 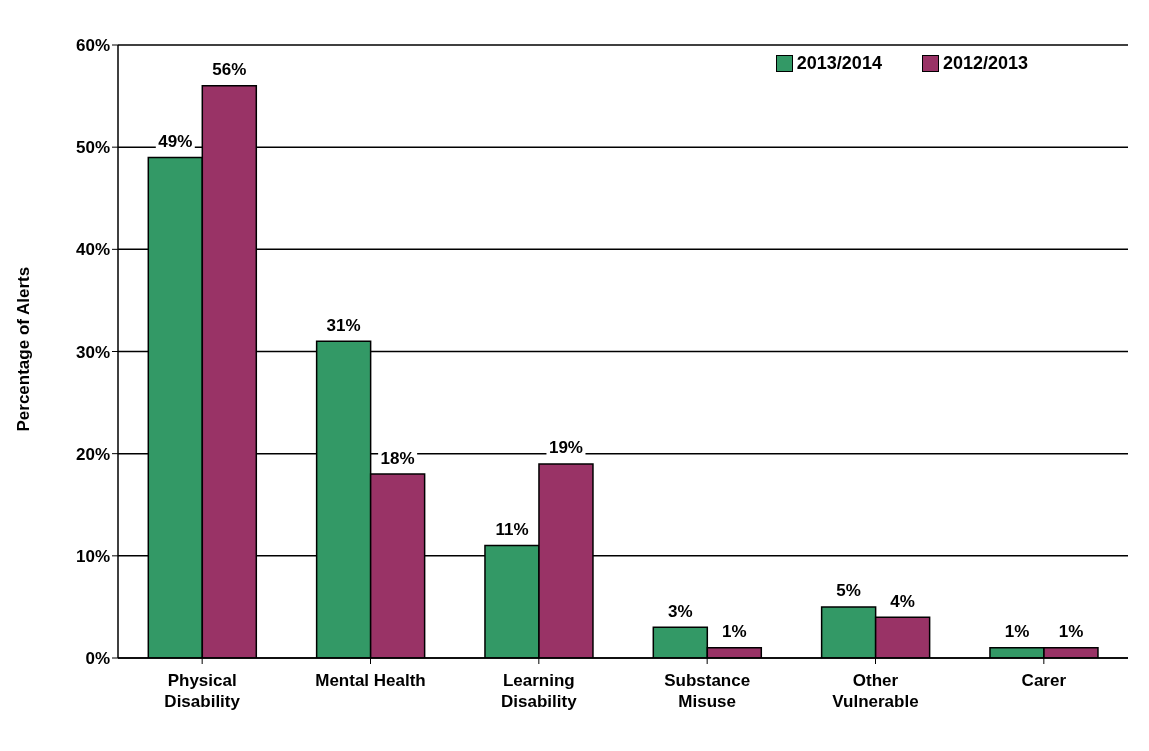 What do you see at coordinates (92, 250) in the screenshot?
I see `y-tick-label: 40%` at bounding box center [92, 250].